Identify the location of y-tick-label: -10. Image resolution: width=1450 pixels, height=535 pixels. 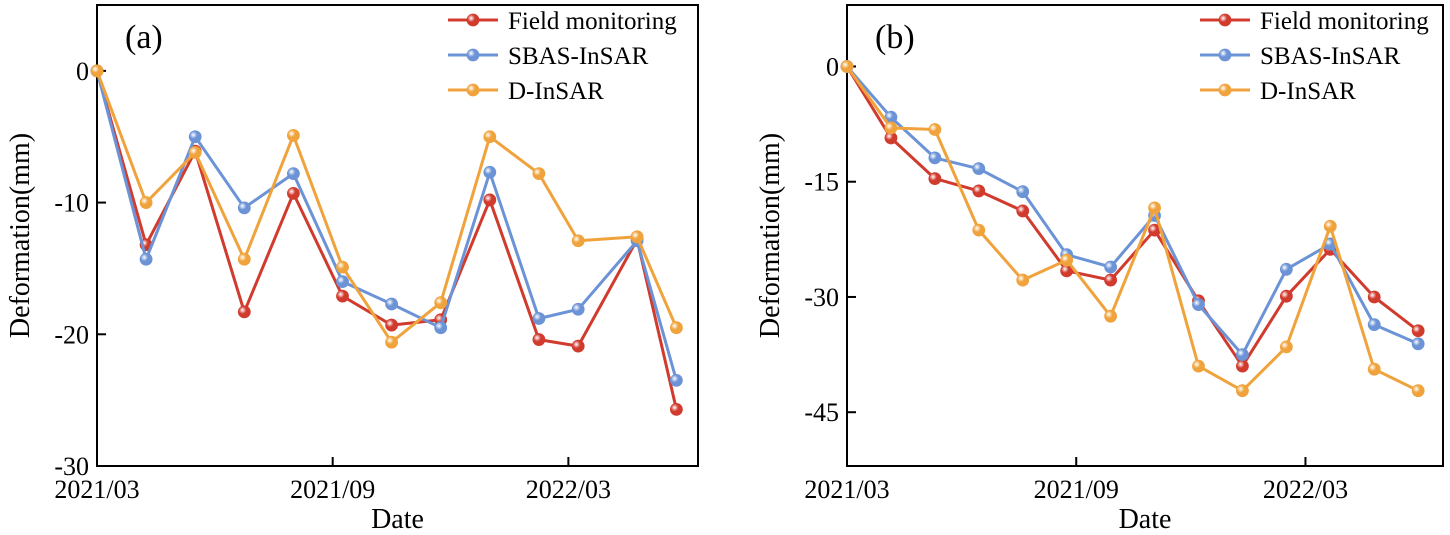
(71, 203).